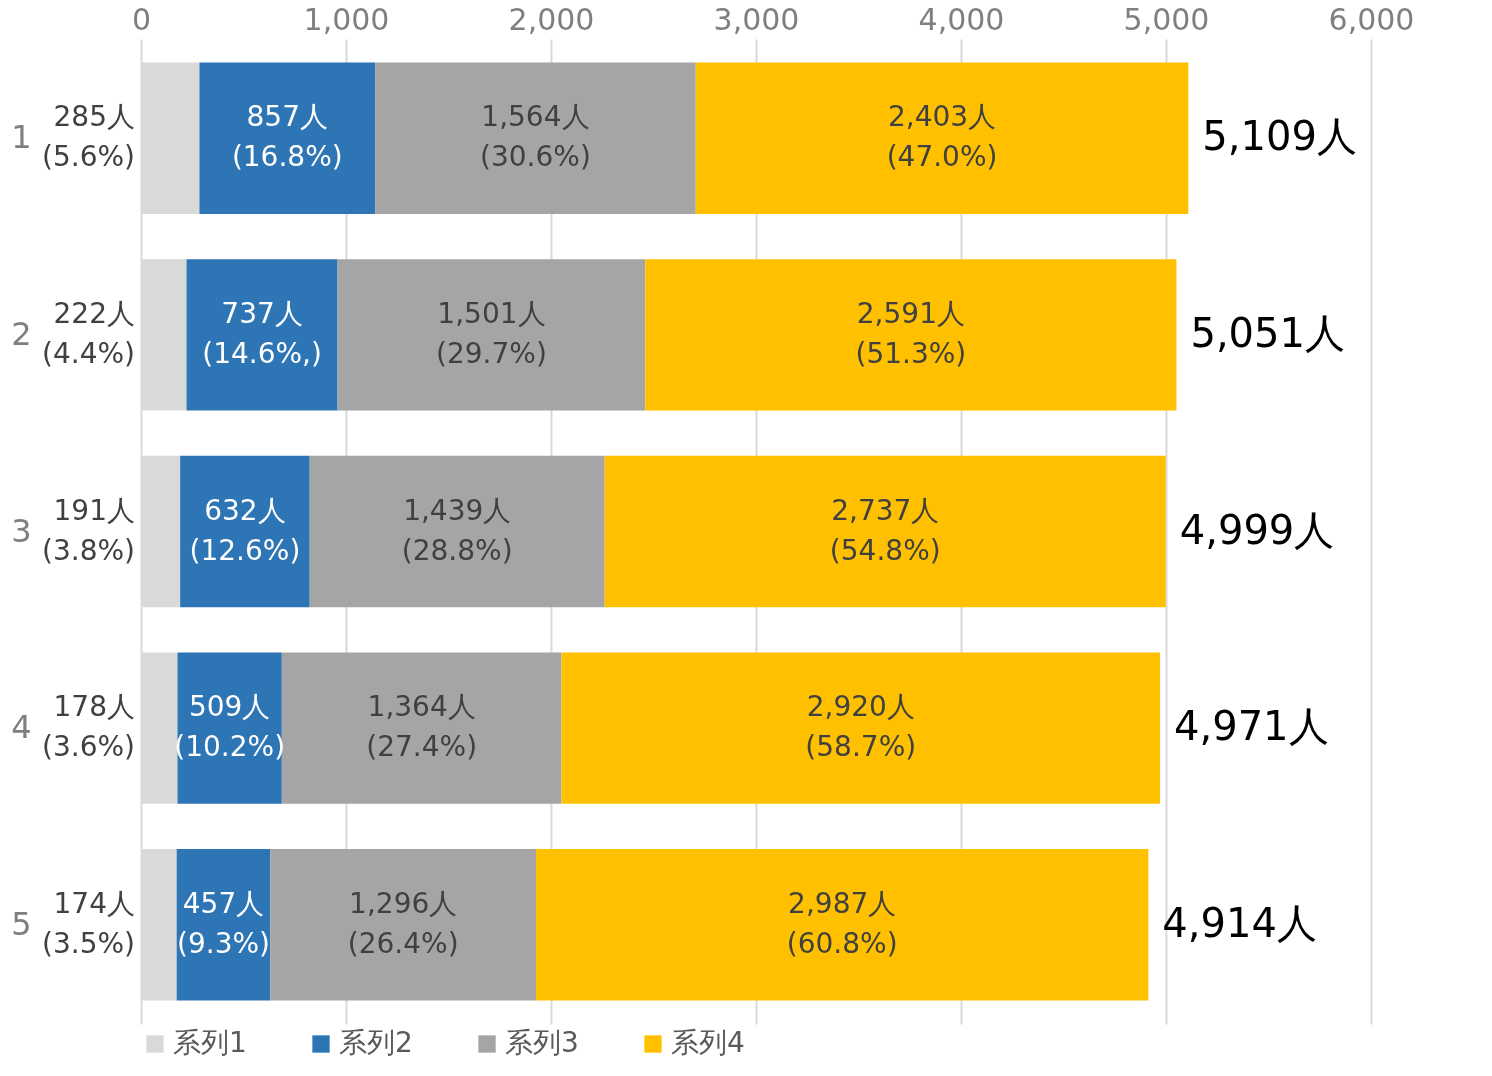 The width and height of the screenshot is (1492, 1076). I want to click on x-tick-label: 0, so click(141, 19).